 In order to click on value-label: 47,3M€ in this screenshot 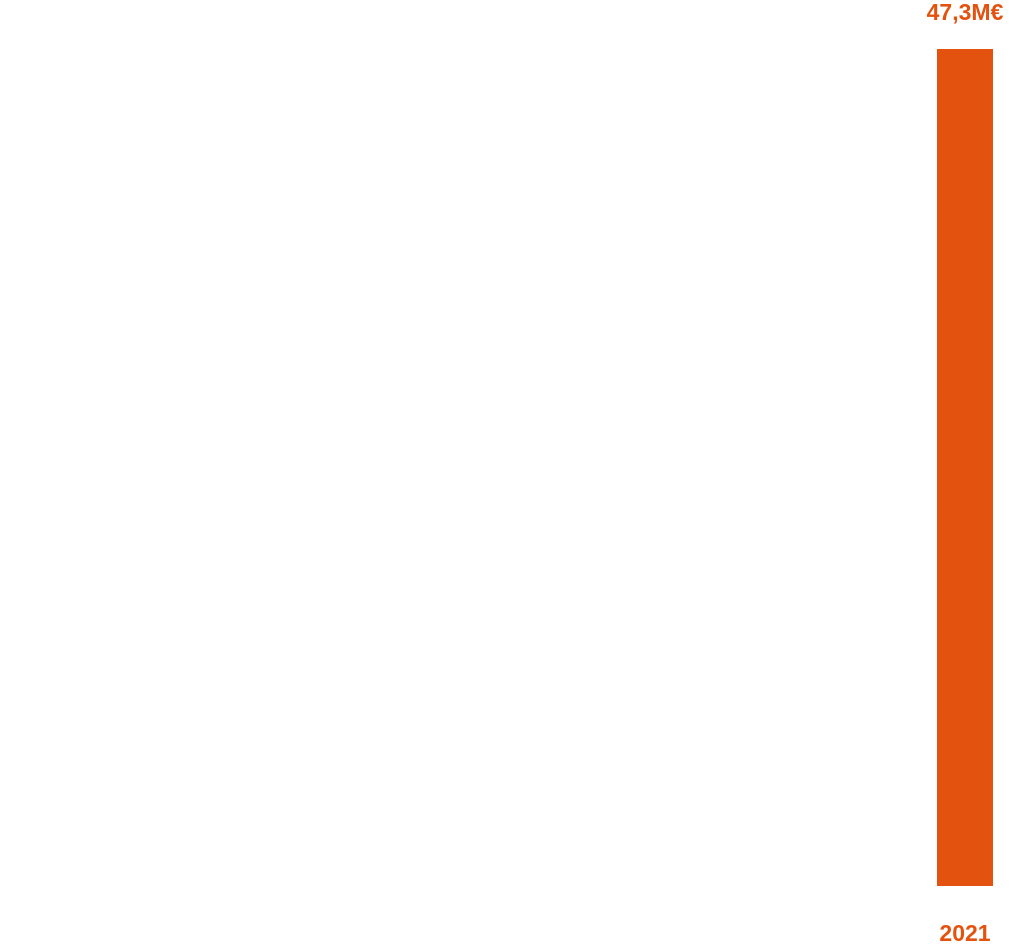, I will do `click(965, 12)`.